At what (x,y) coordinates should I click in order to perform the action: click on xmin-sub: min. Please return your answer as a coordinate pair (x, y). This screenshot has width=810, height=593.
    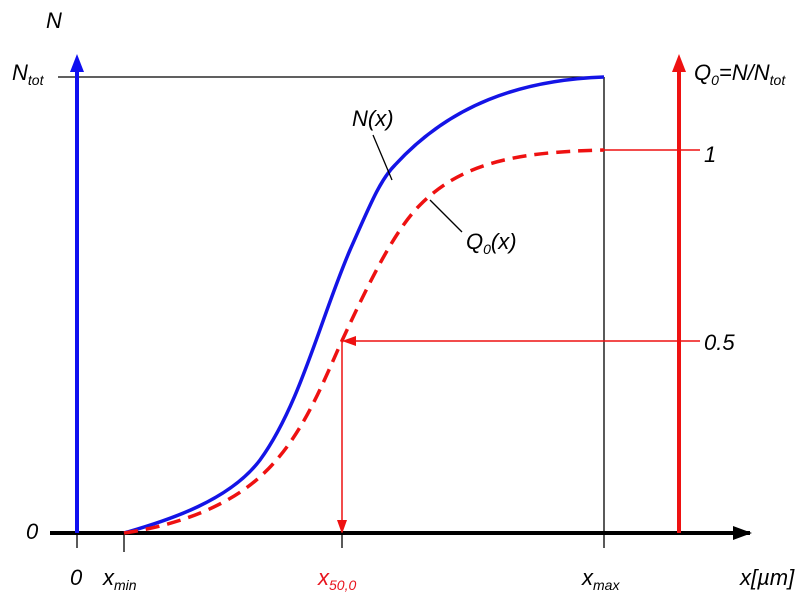
    Looking at the image, I should click on (125, 585).